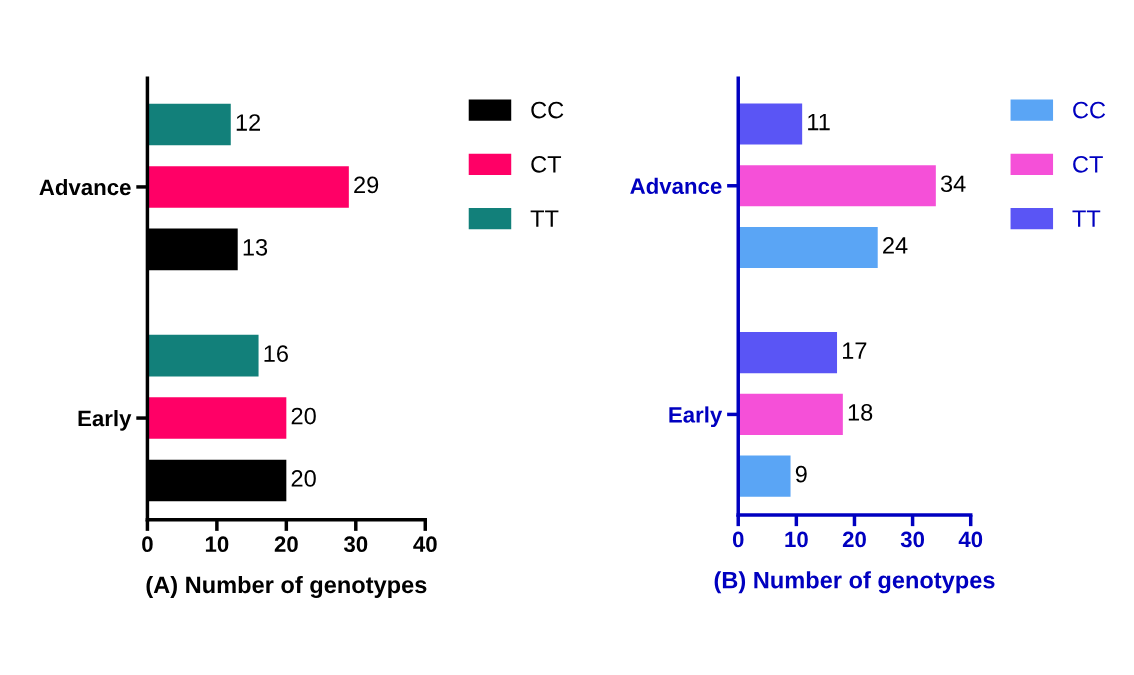 This screenshot has width=1134, height=675. I want to click on data-label: 16, so click(276, 353).